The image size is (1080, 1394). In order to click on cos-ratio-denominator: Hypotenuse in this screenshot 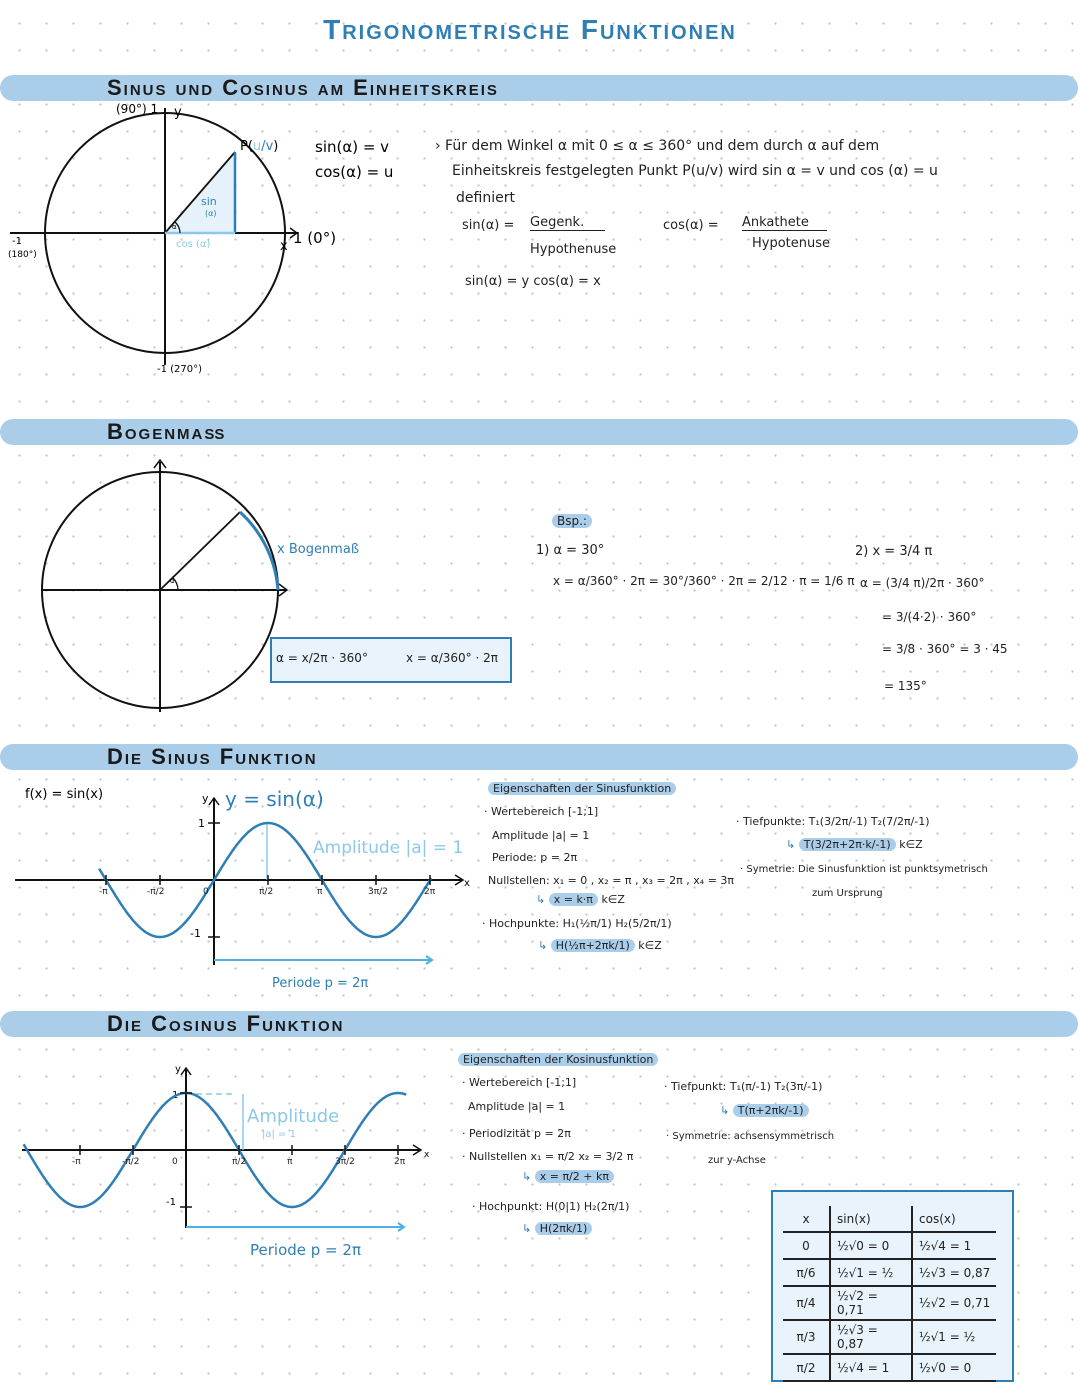, I will do `click(791, 243)`.